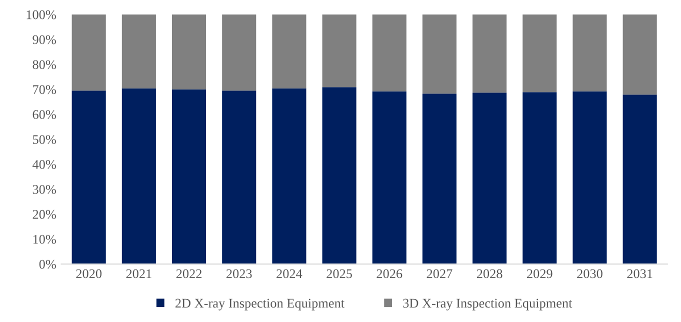  I want to click on y-tick-label: 90%, so click(44, 39).